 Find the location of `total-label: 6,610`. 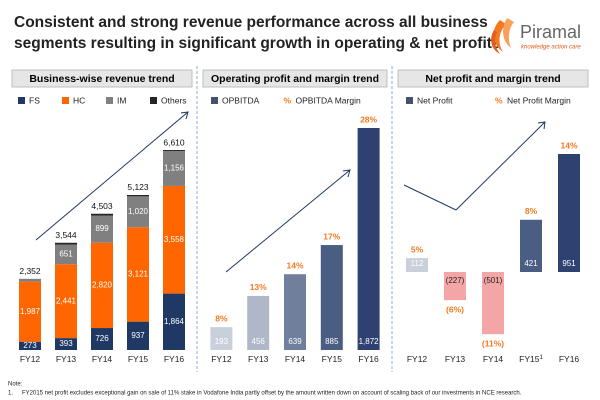

total-label: 6,610 is located at coordinates (174, 142).